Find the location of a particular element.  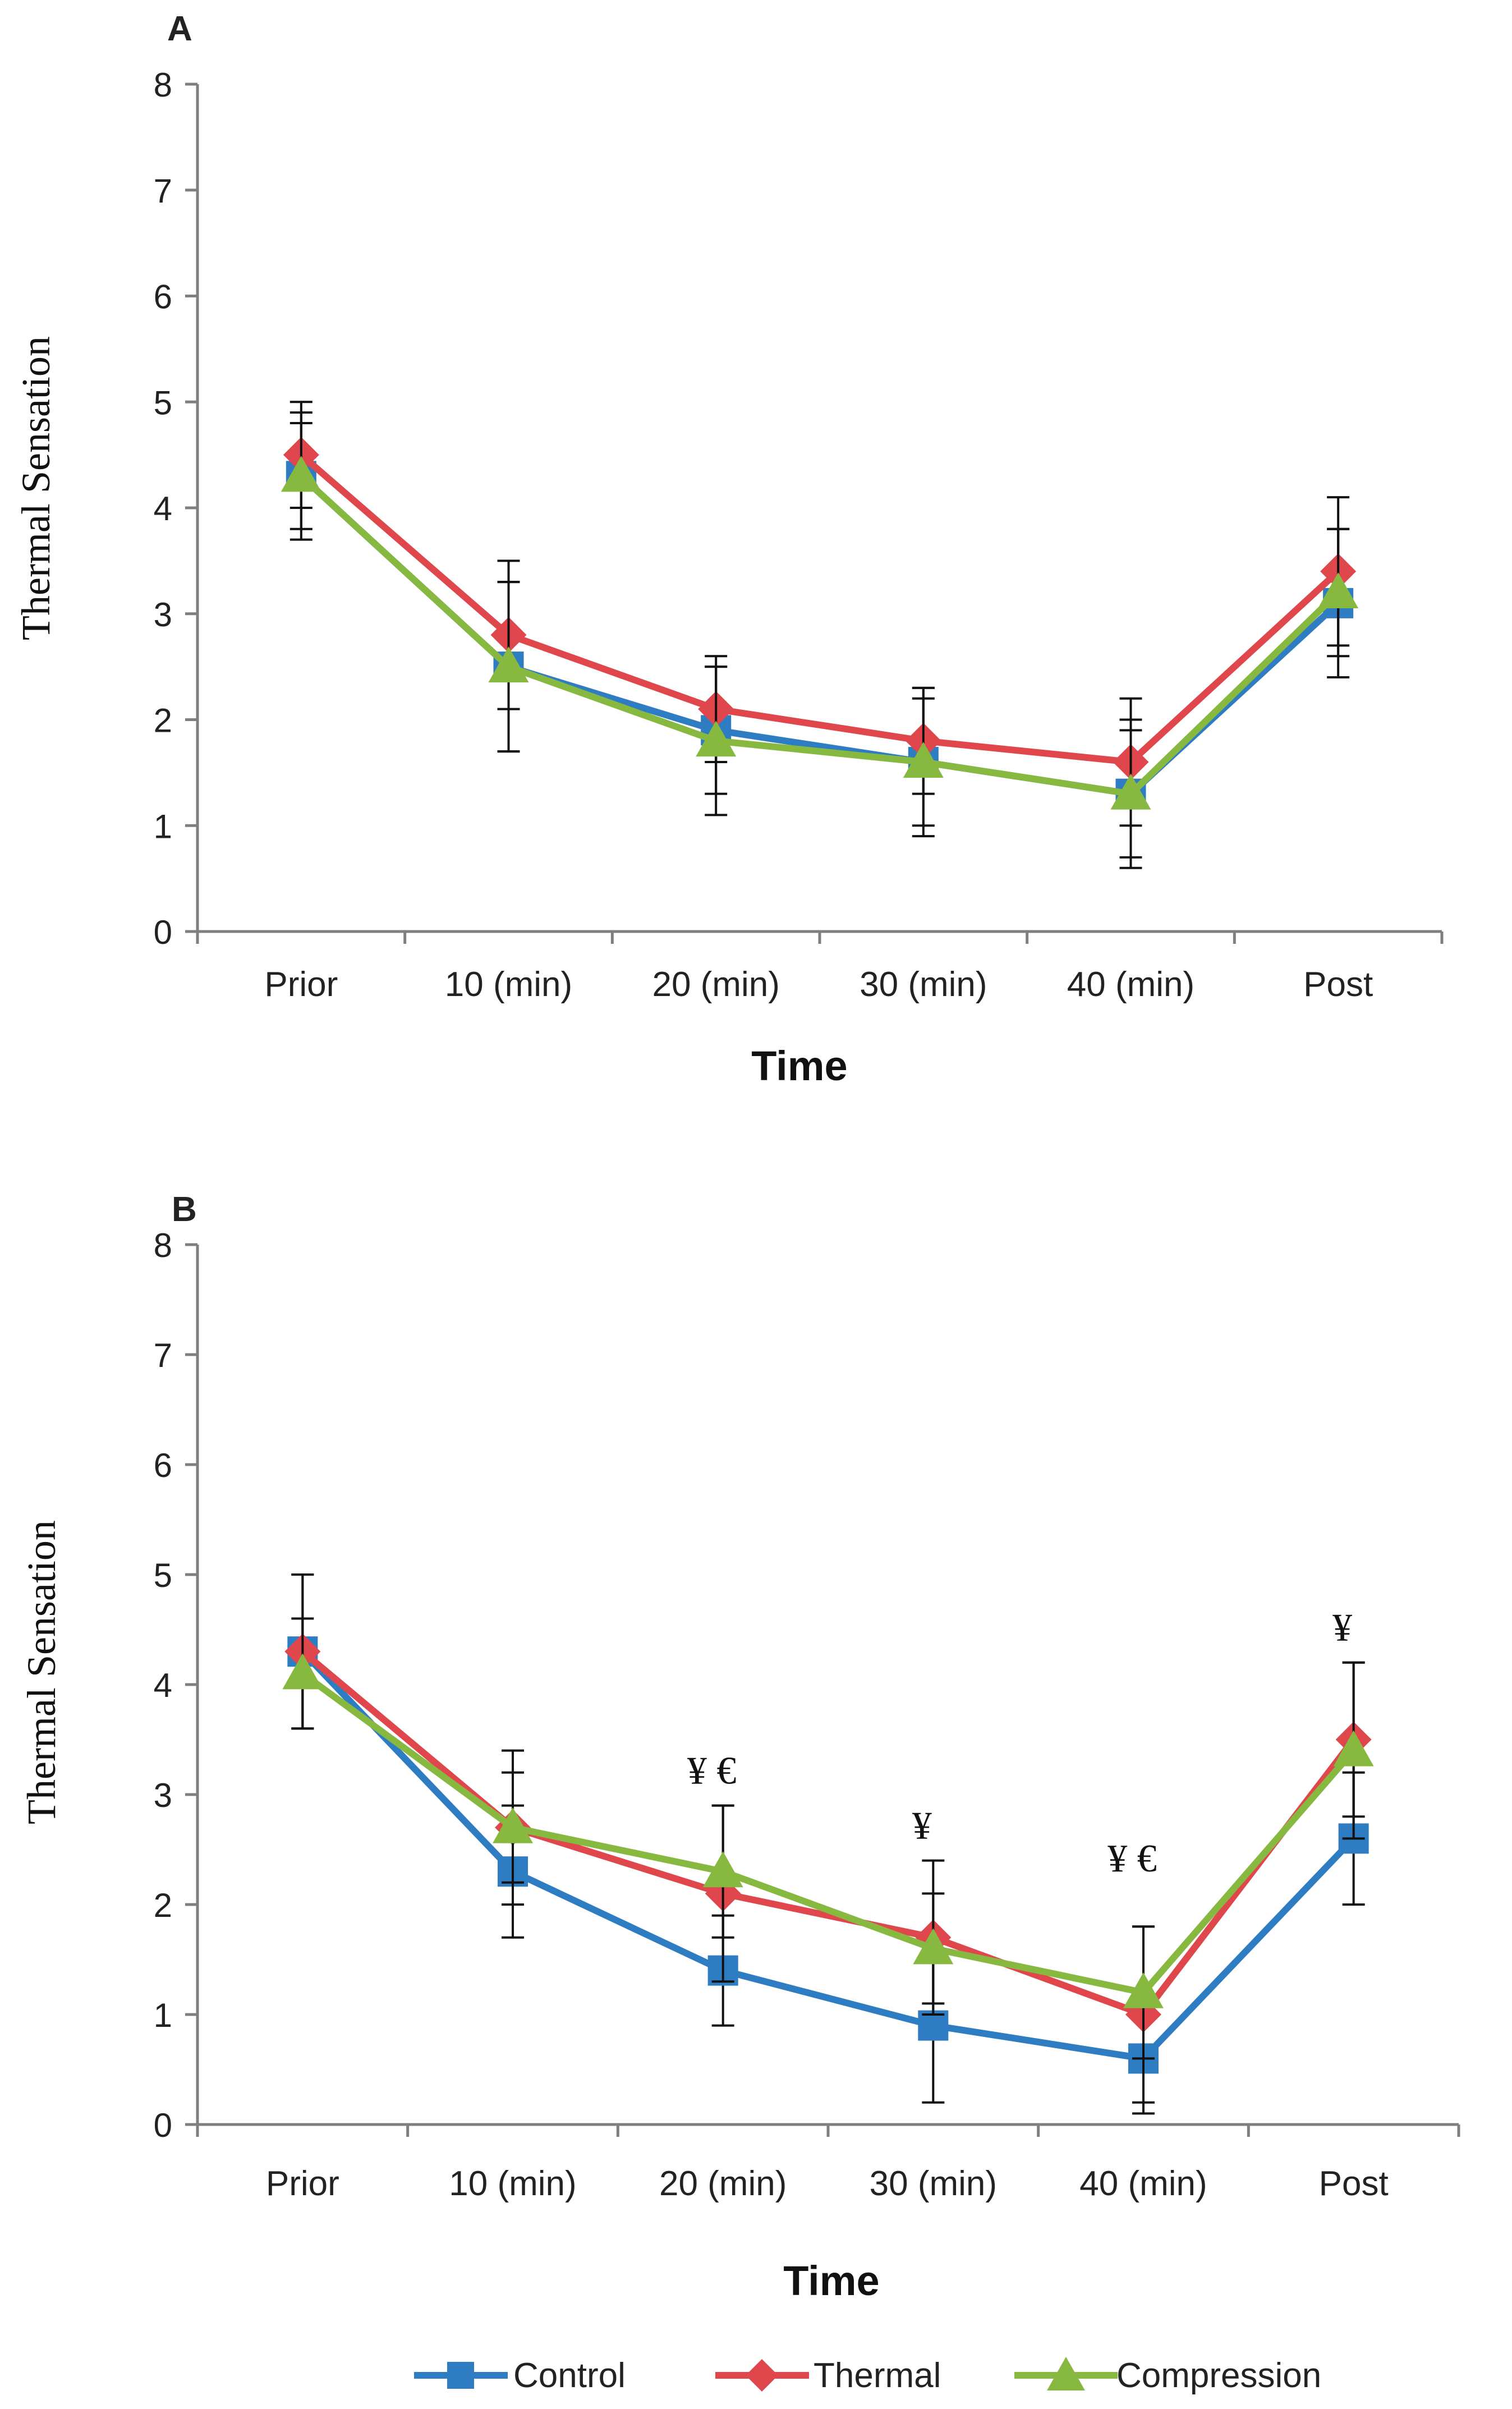

legend-item-thermal: Thermal is located at coordinates (828, 2375).